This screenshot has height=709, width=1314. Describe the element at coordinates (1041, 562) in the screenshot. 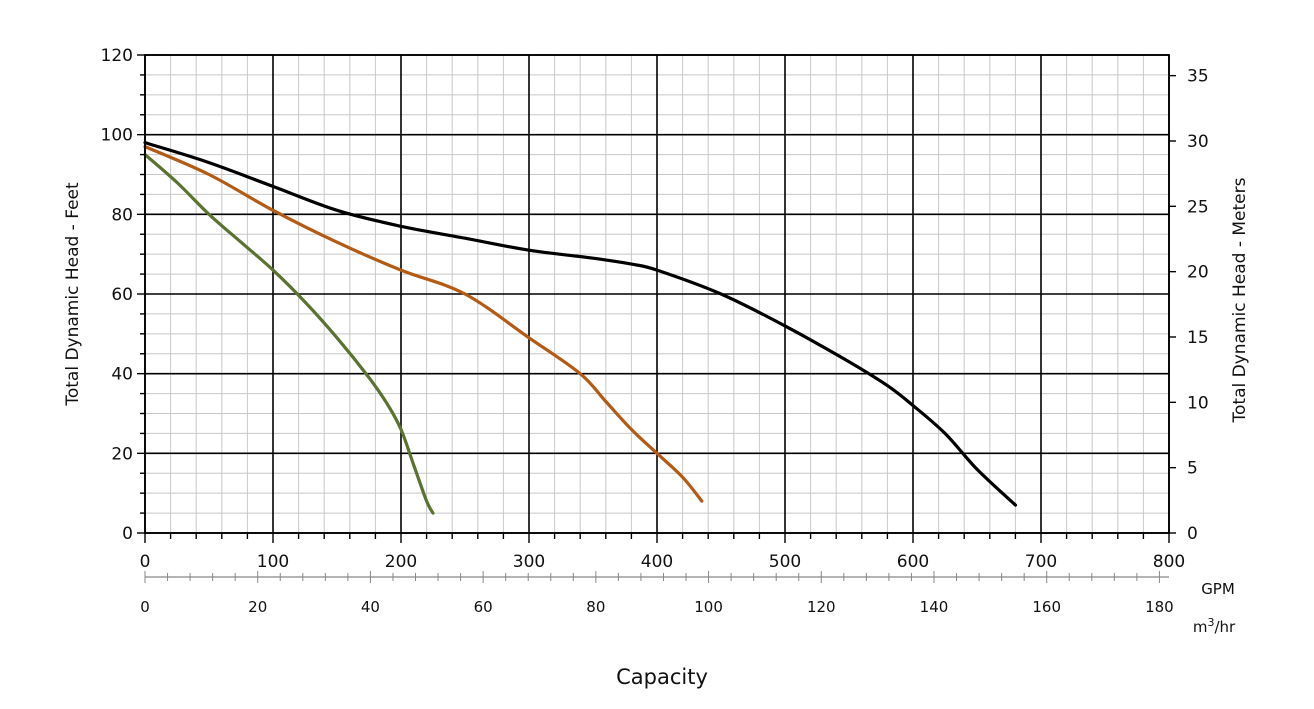

I see `x-primary-tick-label: 700` at that location.